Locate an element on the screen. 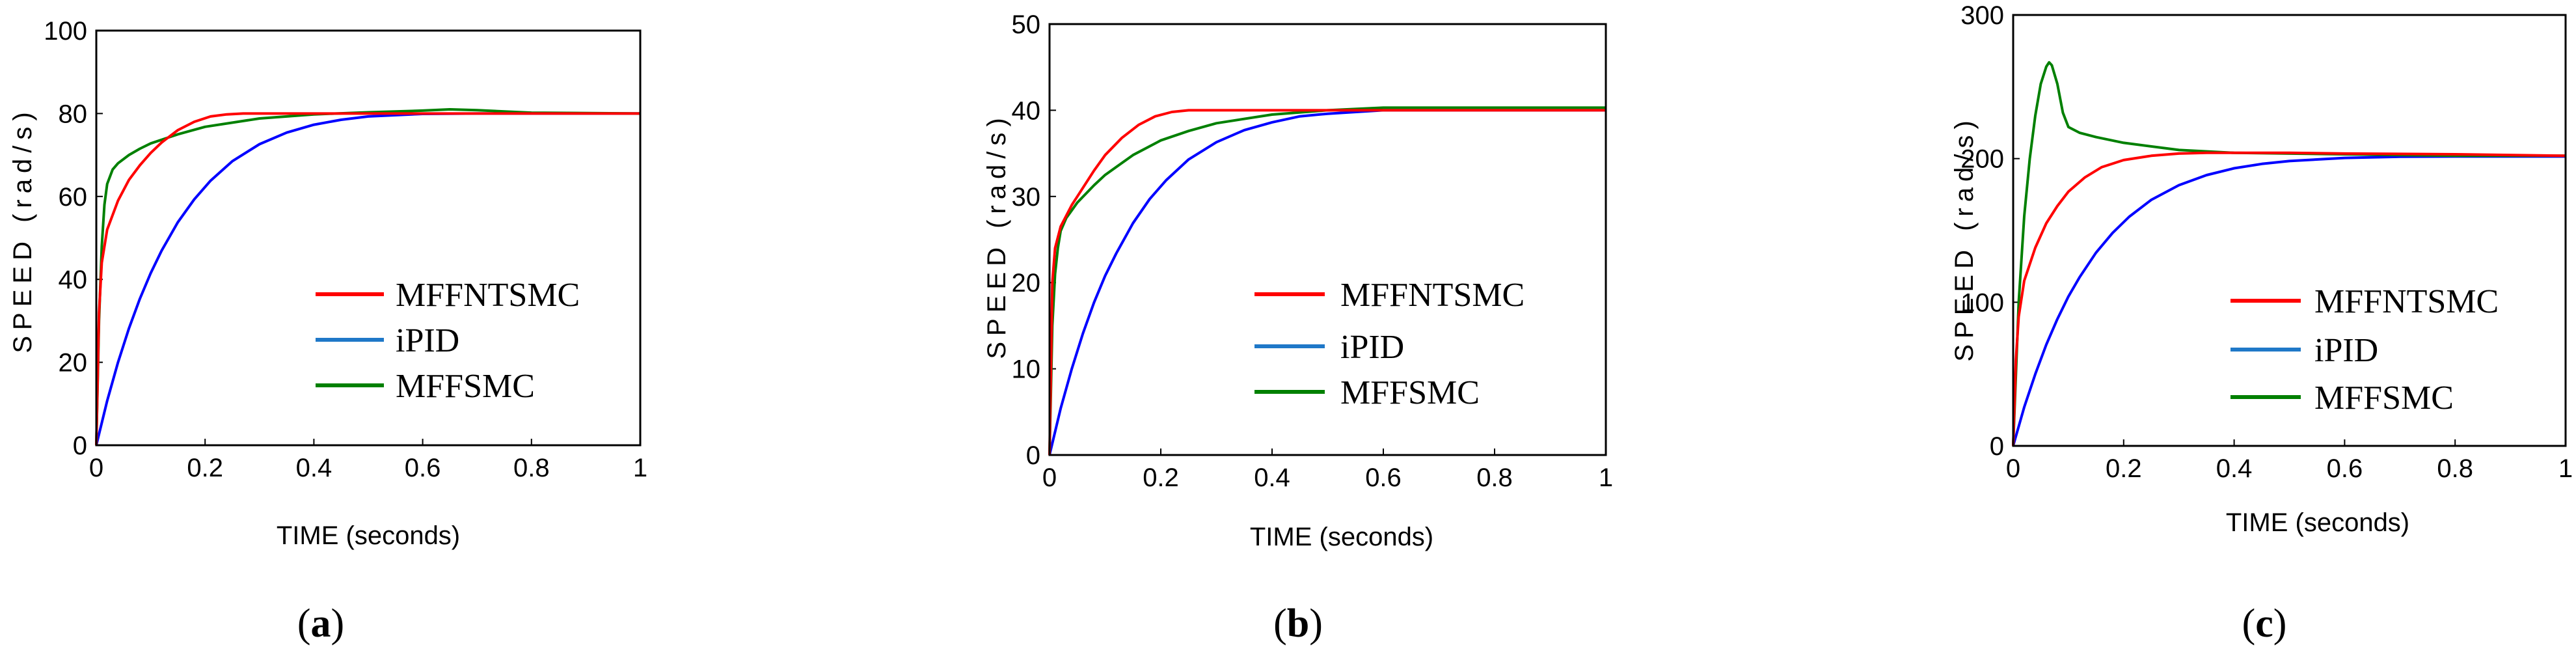 Image resolution: width=2576 pixels, height=662 pixels. y-tick-label: 80 is located at coordinates (73, 114).